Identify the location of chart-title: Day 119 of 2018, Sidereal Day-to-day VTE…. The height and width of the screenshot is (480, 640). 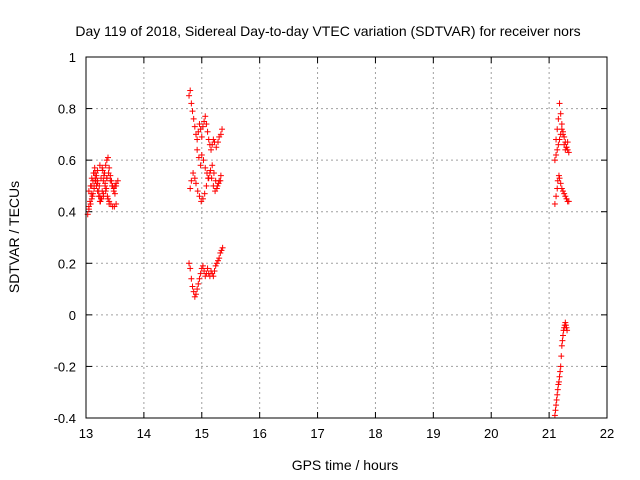
(327, 31).